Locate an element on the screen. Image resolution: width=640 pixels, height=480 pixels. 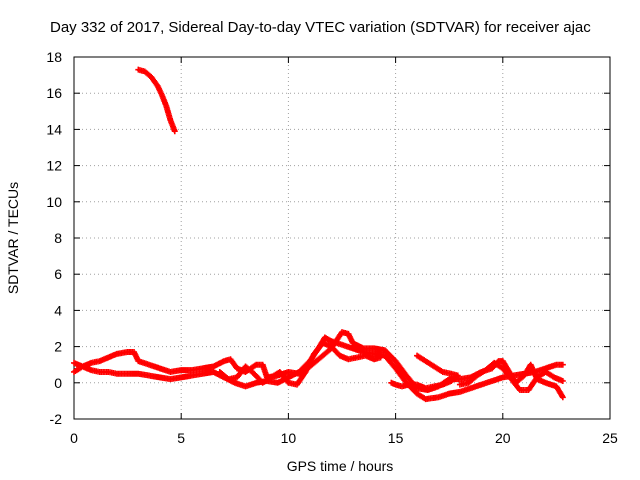
x-axis-label: GPS time / hours is located at coordinates (340, 466).